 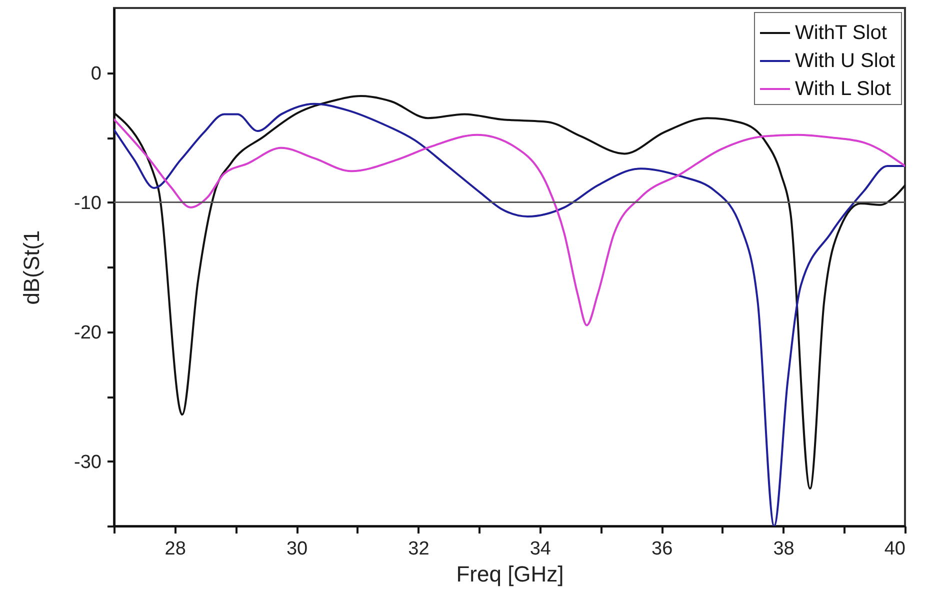 What do you see at coordinates (88, 203) in the screenshot?
I see `y-tick-label: -10` at bounding box center [88, 203].